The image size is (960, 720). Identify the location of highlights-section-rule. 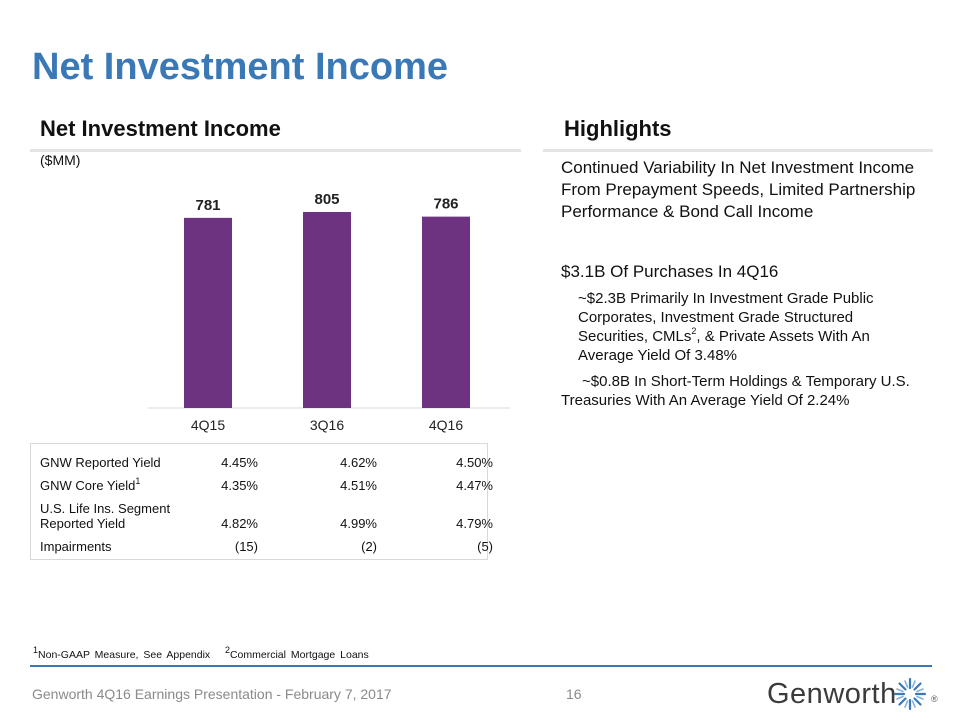
(738, 150).